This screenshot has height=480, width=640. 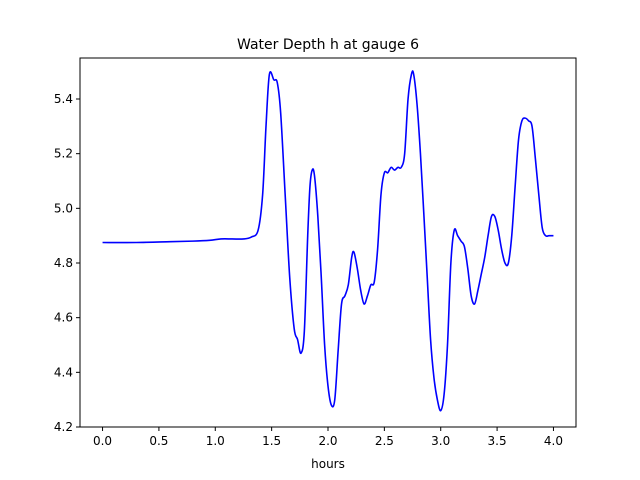 What do you see at coordinates (63, 318) in the screenshot?
I see `y-tick-label: 4.6` at bounding box center [63, 318].